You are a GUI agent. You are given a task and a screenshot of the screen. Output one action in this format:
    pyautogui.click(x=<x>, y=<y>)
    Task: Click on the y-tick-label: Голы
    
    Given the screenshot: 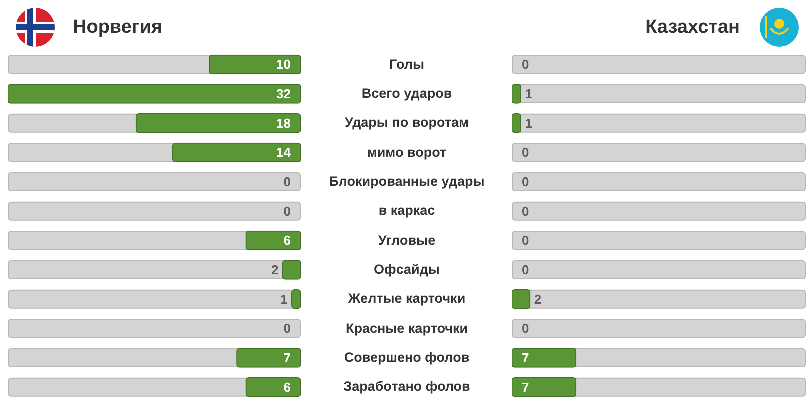 What is the action you would take?
    pyautogui.click(x=407, y=65)
    